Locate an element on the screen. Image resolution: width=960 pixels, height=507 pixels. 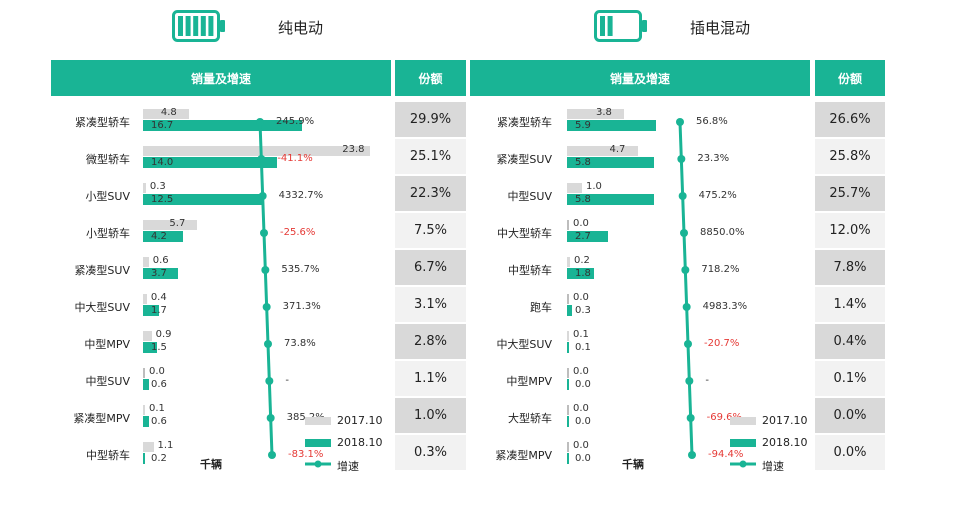
bev-category-label: 小型轿车 is located at coordinates (108, 233).